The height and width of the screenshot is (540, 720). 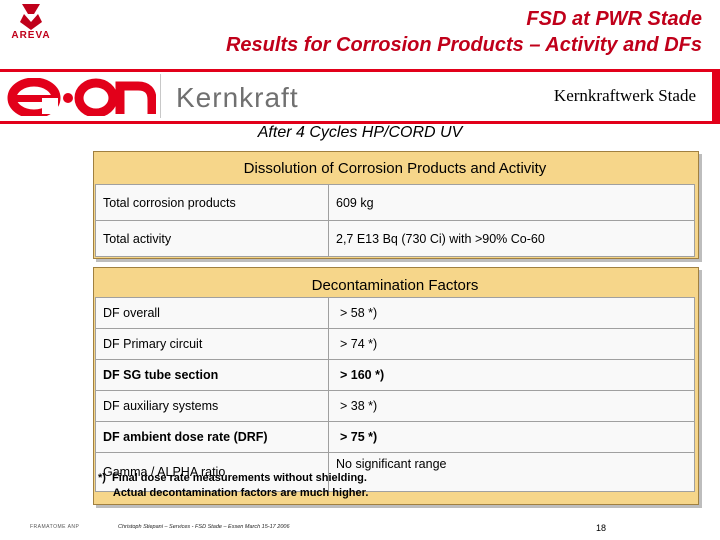 I want to click on table-row: Total corrosion products 609 kg, so click(x=395, y=202).